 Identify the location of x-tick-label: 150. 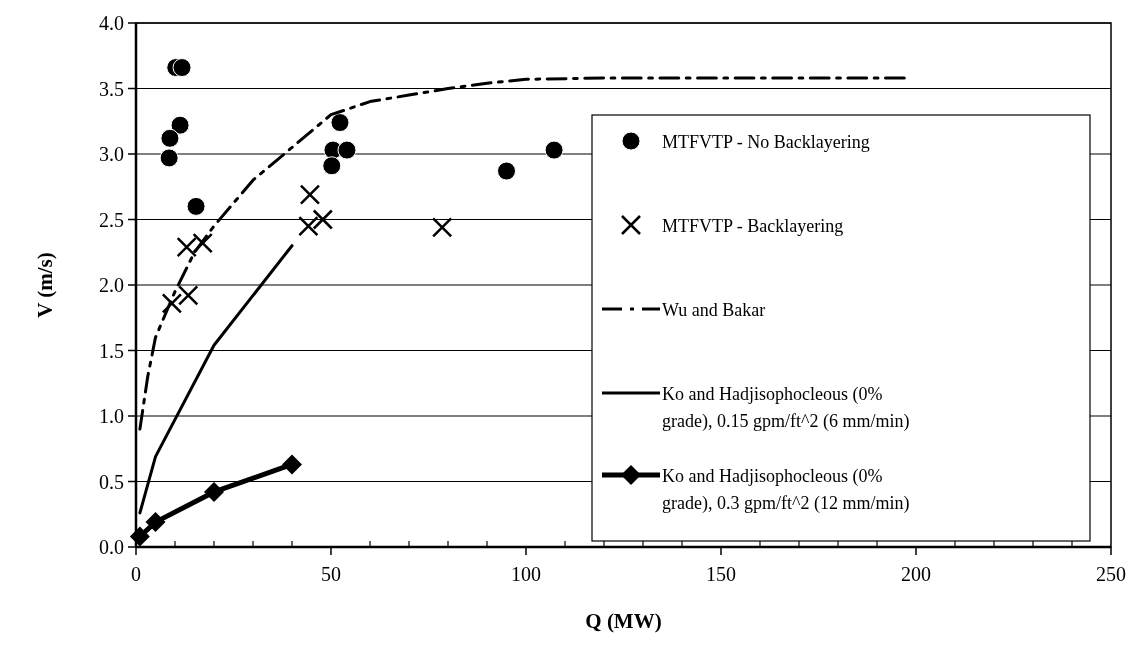
(721, 574).